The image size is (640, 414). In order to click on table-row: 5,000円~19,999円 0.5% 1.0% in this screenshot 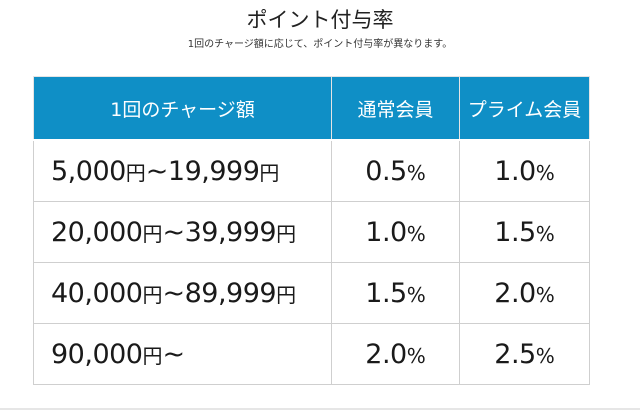, I will do `click(311, 170)`.